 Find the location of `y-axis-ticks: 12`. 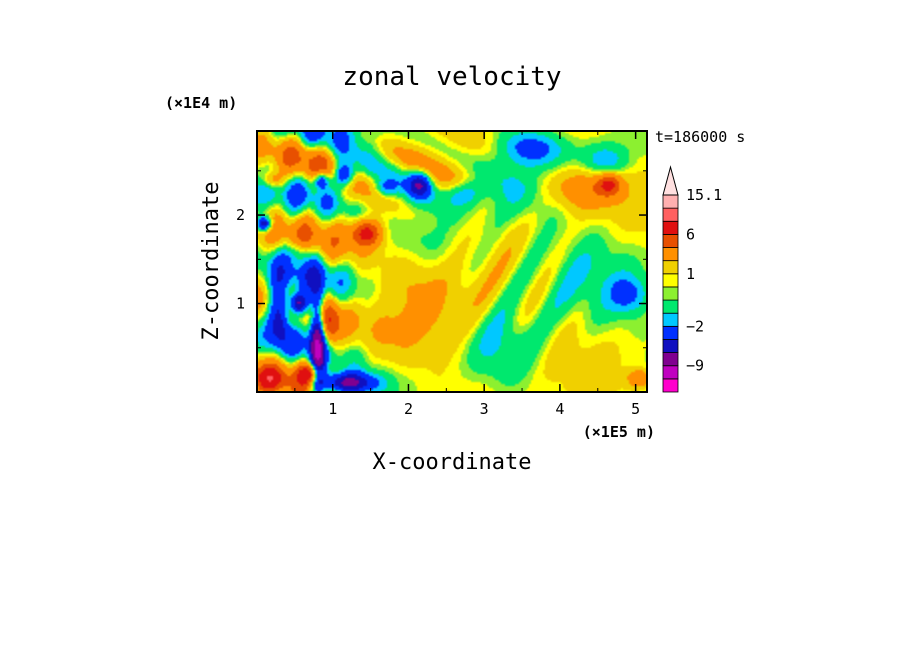

y-axis-ticks: 12 is located at coordinates (441, 259).